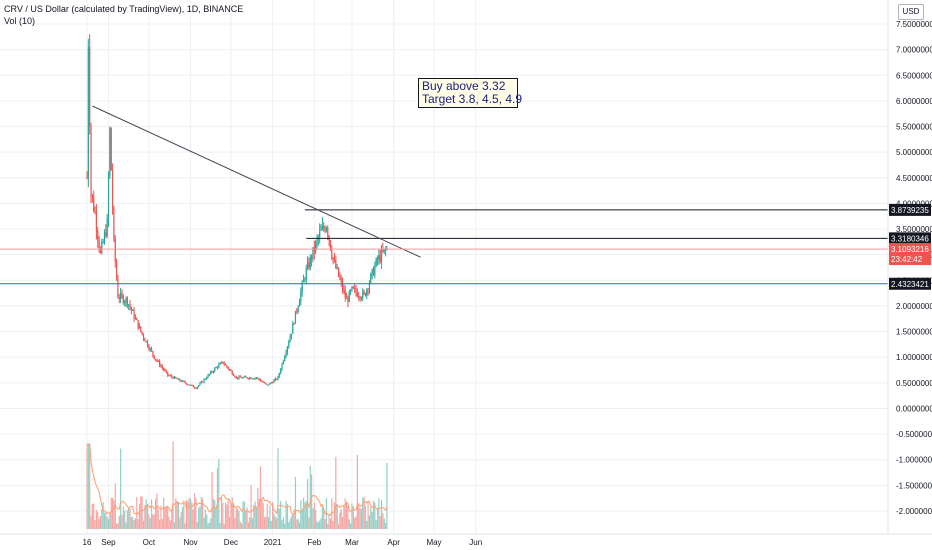 The height and width of the screenshot is (550, 932). What do you see at coordinates (314, 542) in the screenshot?
I see `time-tick-label: Feb` at bounding box center [314, 542].